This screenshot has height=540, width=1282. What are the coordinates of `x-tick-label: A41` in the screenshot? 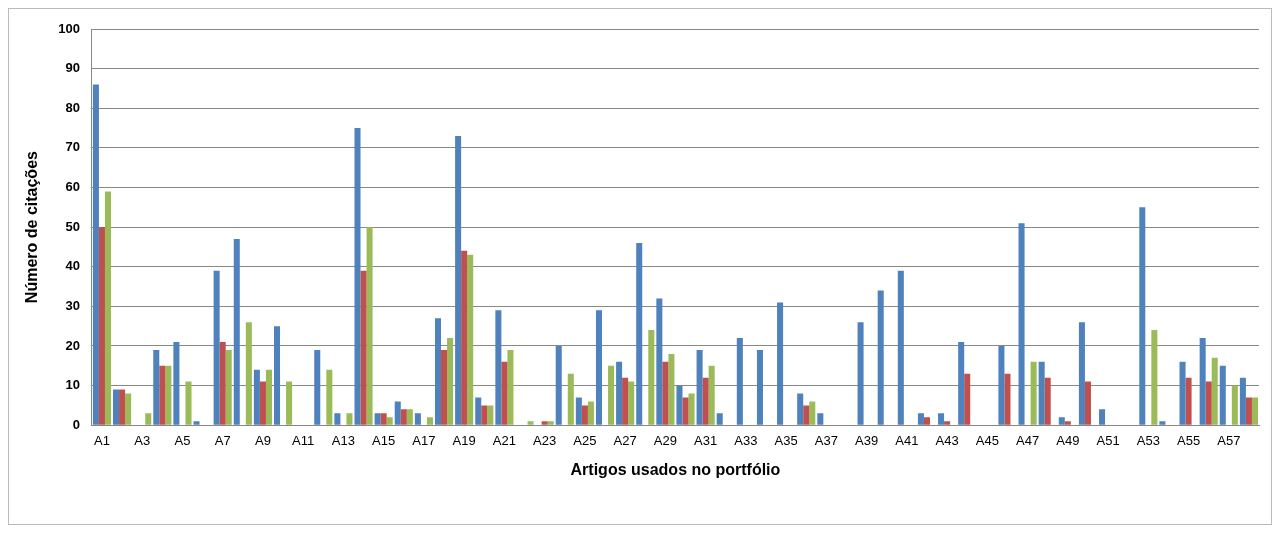 It's located at (907, 440).